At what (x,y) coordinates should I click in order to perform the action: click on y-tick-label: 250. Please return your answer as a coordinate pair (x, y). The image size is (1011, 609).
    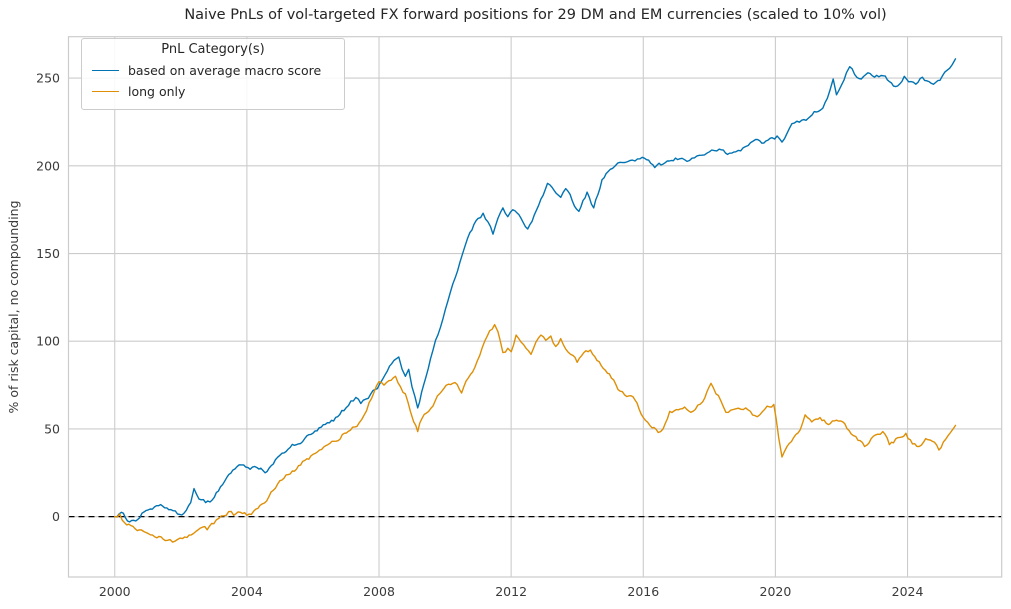
    Looking at the image, I should click on (48, 78).